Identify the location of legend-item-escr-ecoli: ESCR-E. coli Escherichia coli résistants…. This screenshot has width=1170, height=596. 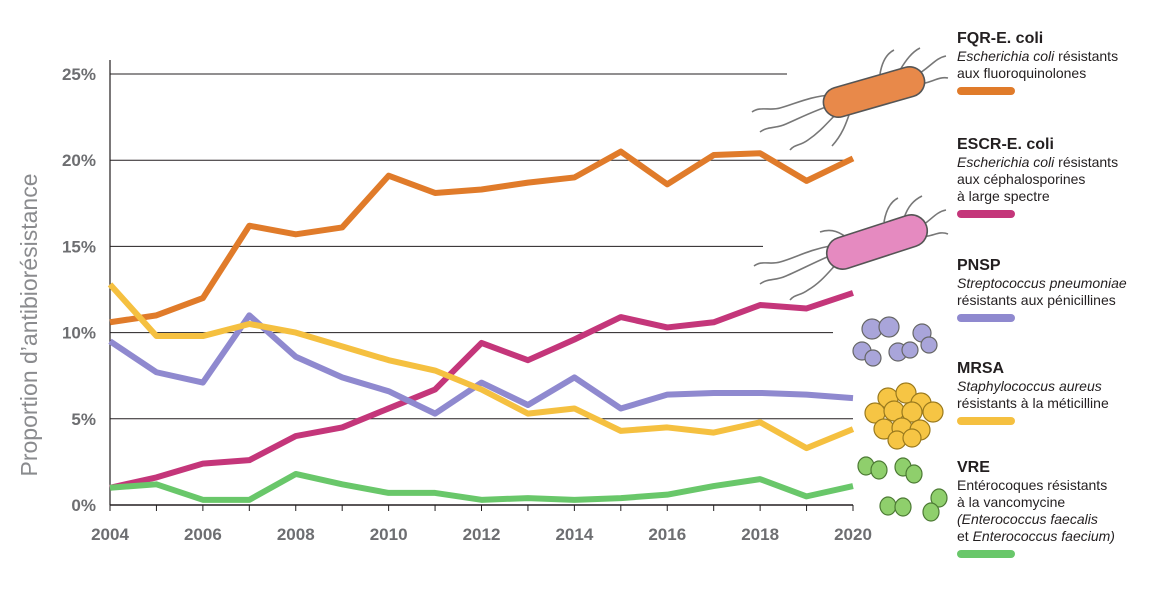
(1062, 177).